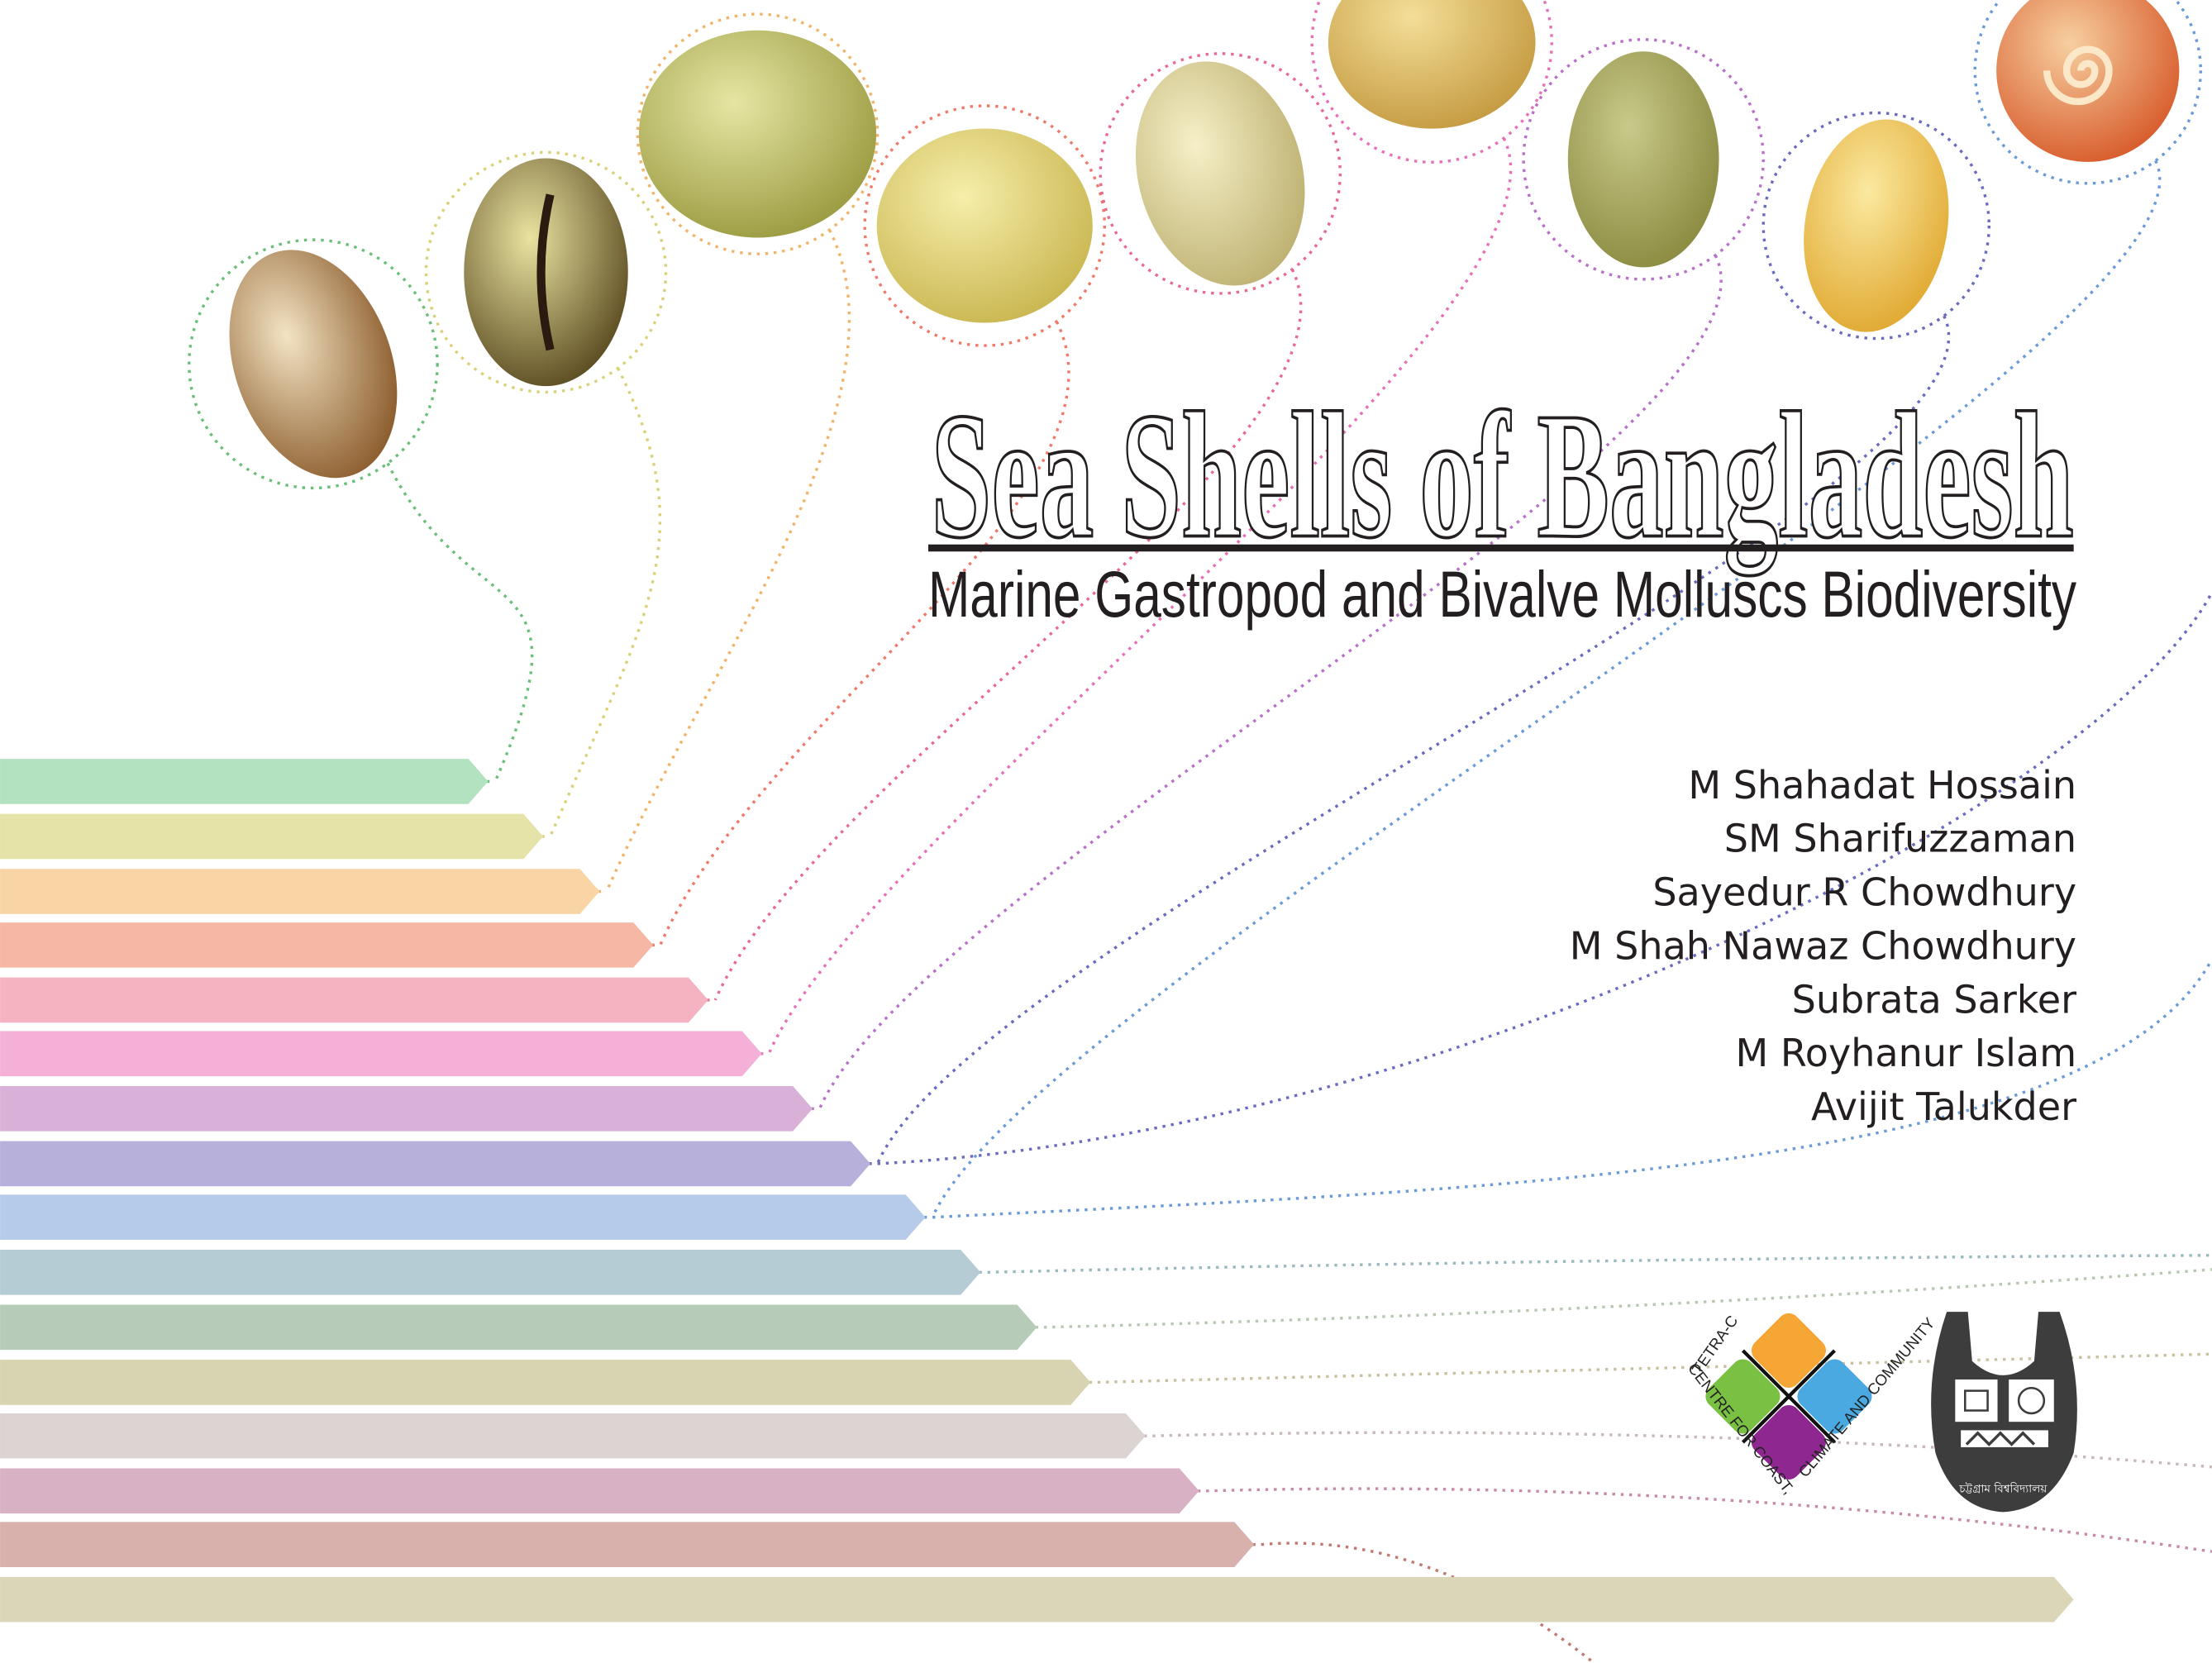 Image resolution: width=2212 pixels, height=1663 pixels. I want to click on author-name: Avijit Talukder, so click(1943, 1106).